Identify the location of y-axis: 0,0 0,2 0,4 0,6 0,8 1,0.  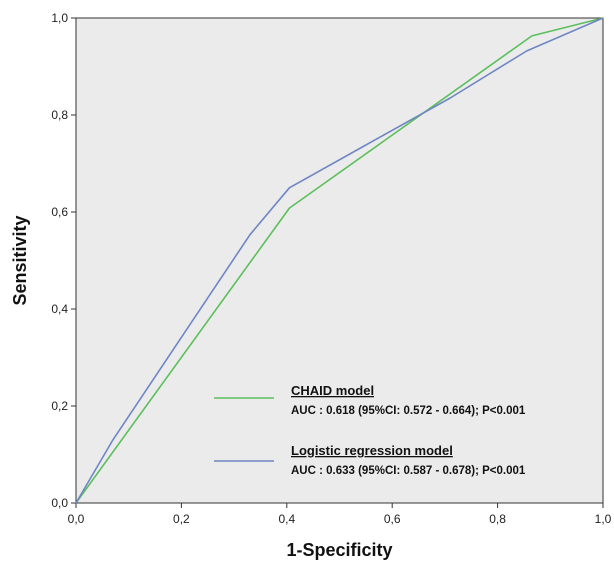
(63, 260).